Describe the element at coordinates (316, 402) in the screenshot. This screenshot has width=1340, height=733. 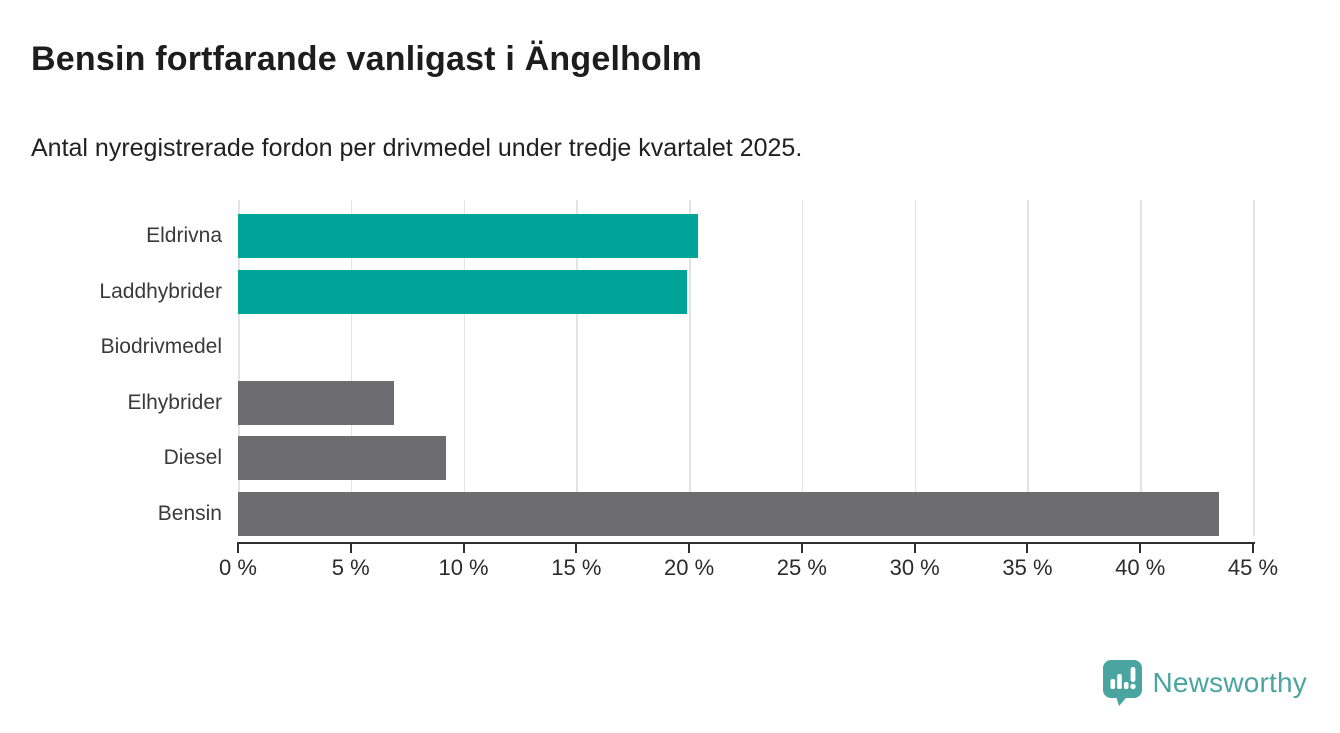
I see `bar-elhybrider` at that location.